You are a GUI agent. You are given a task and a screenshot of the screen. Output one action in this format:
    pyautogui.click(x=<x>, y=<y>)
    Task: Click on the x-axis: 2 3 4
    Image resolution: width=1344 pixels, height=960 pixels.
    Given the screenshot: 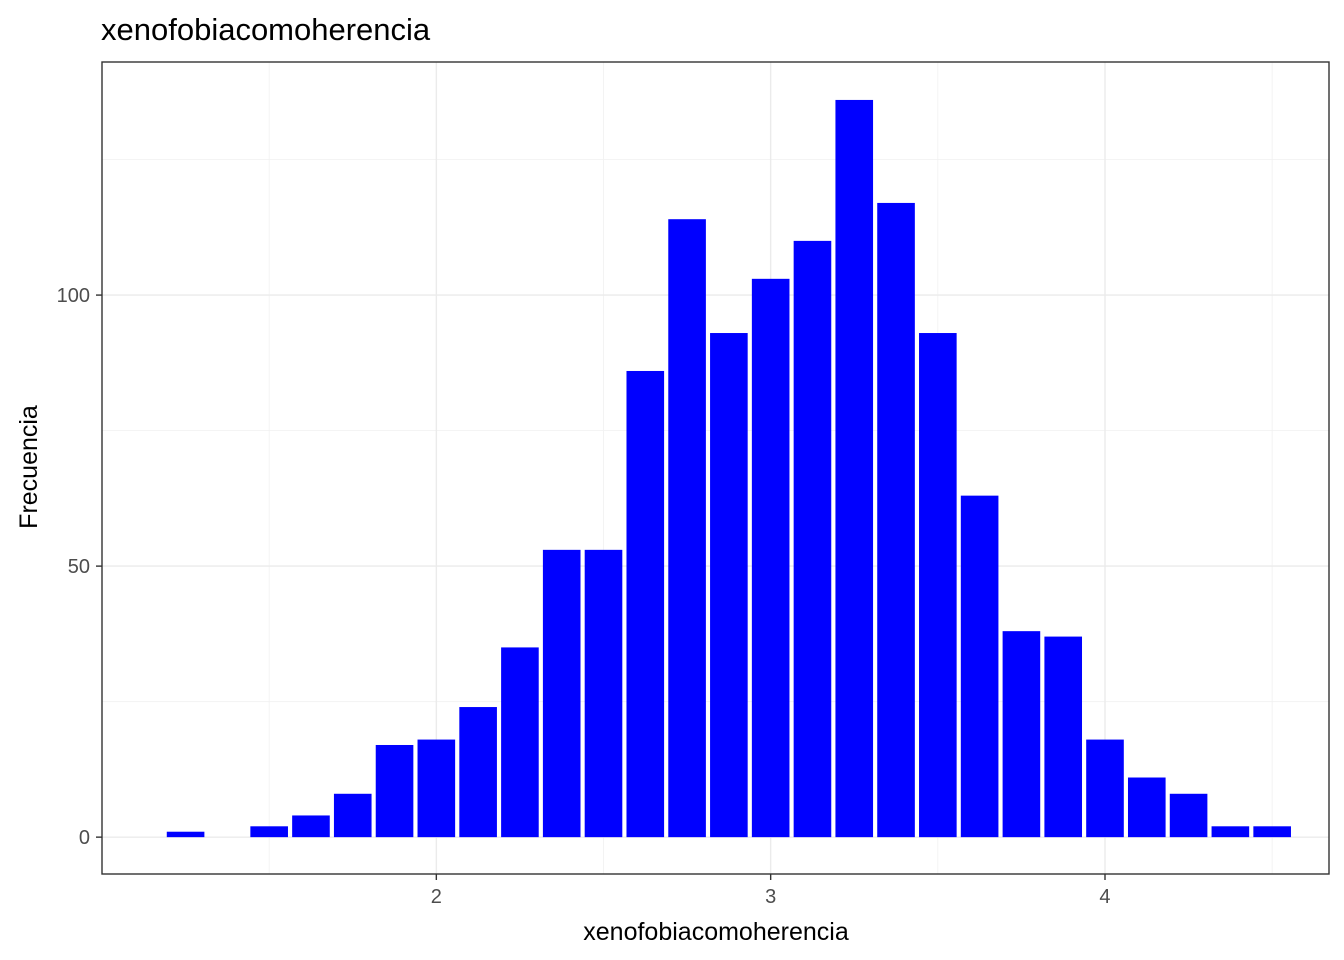 What is the action you would take?
    pyautogui.click(x=771, y=891)
    